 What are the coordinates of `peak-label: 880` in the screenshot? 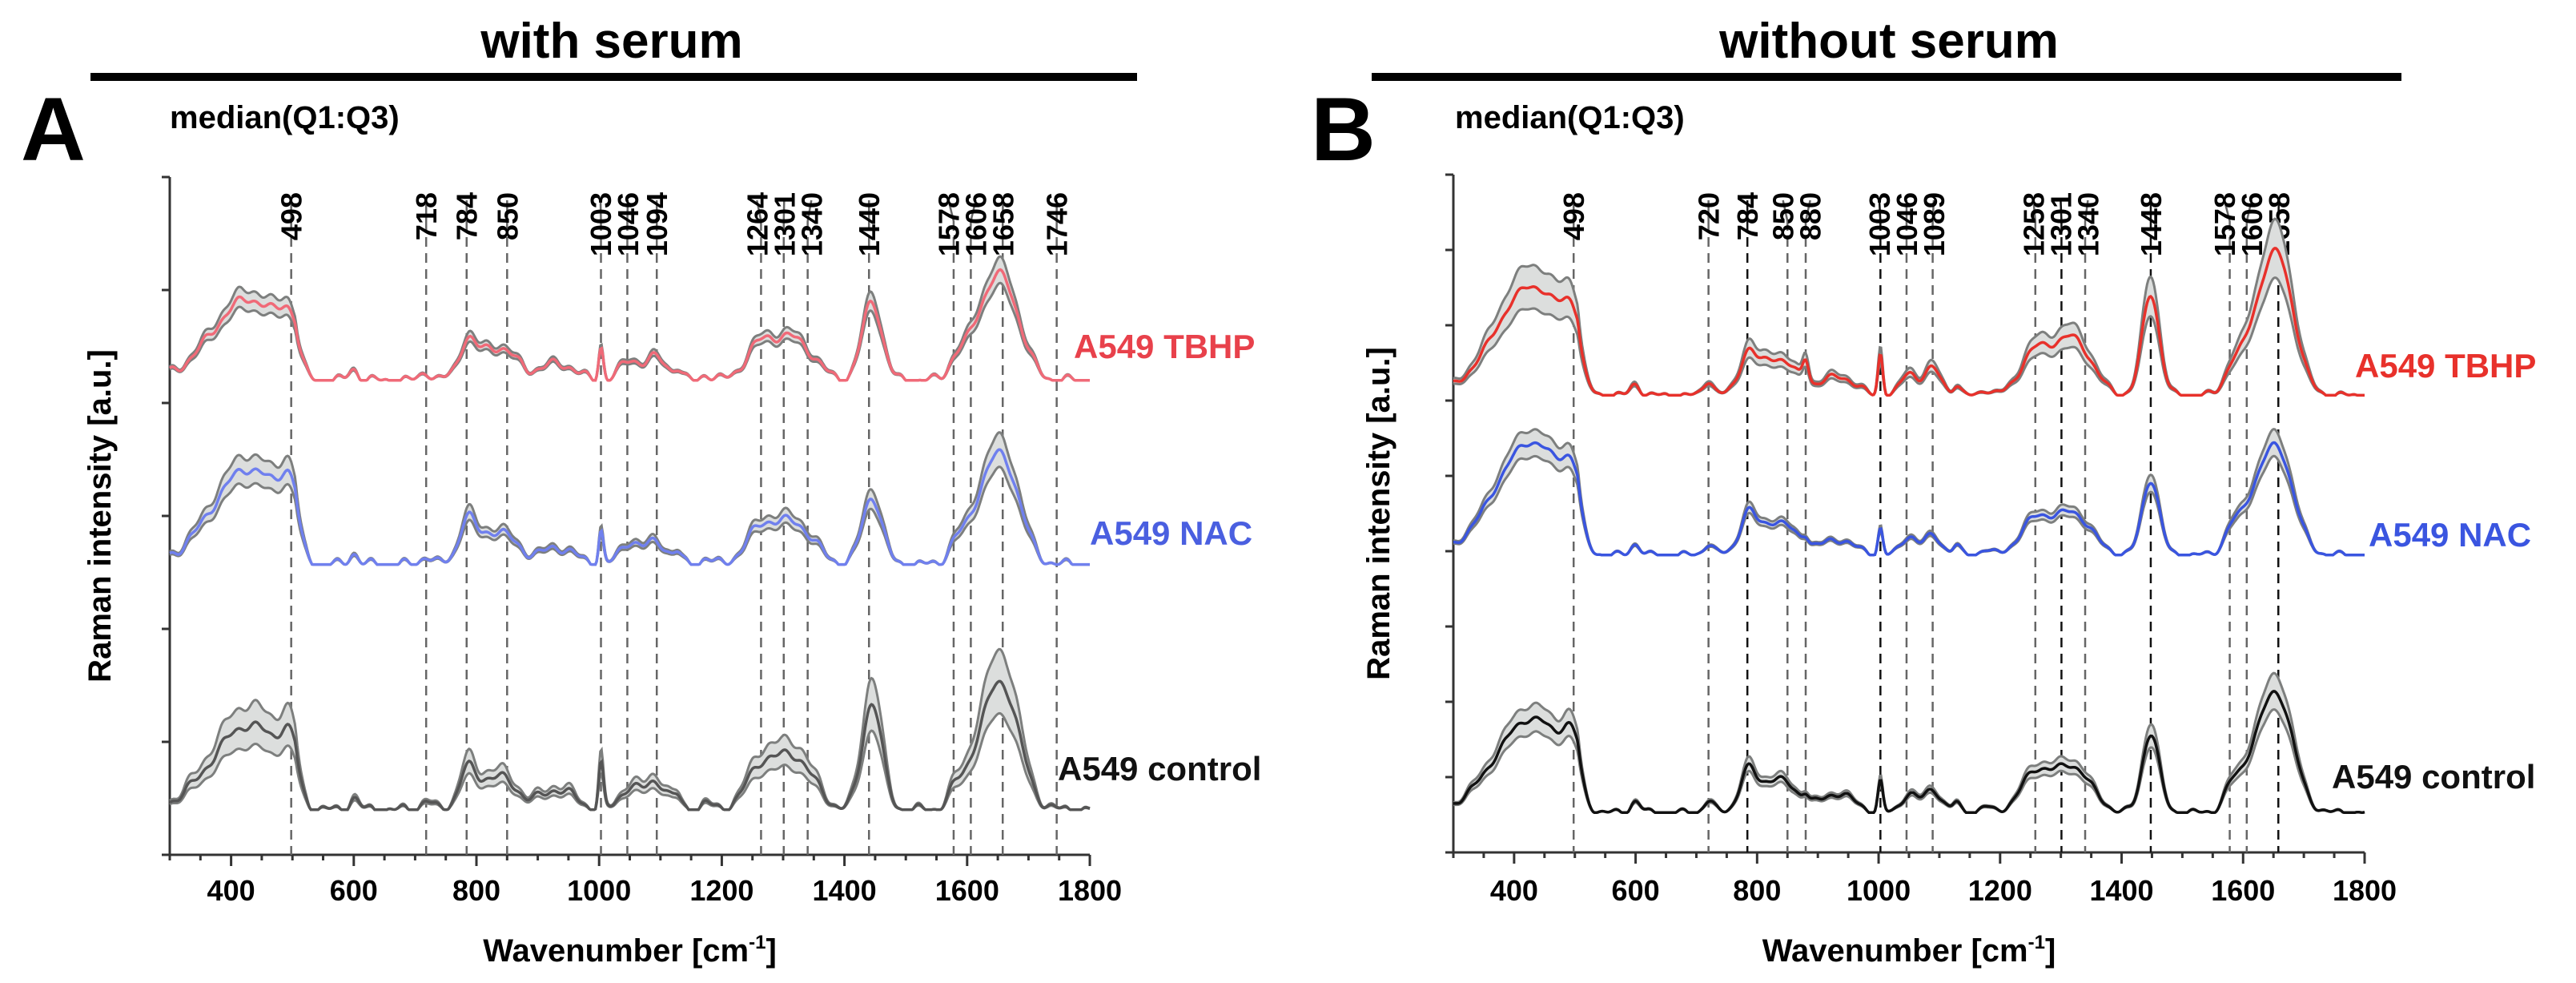 It's located at (1810, 216).